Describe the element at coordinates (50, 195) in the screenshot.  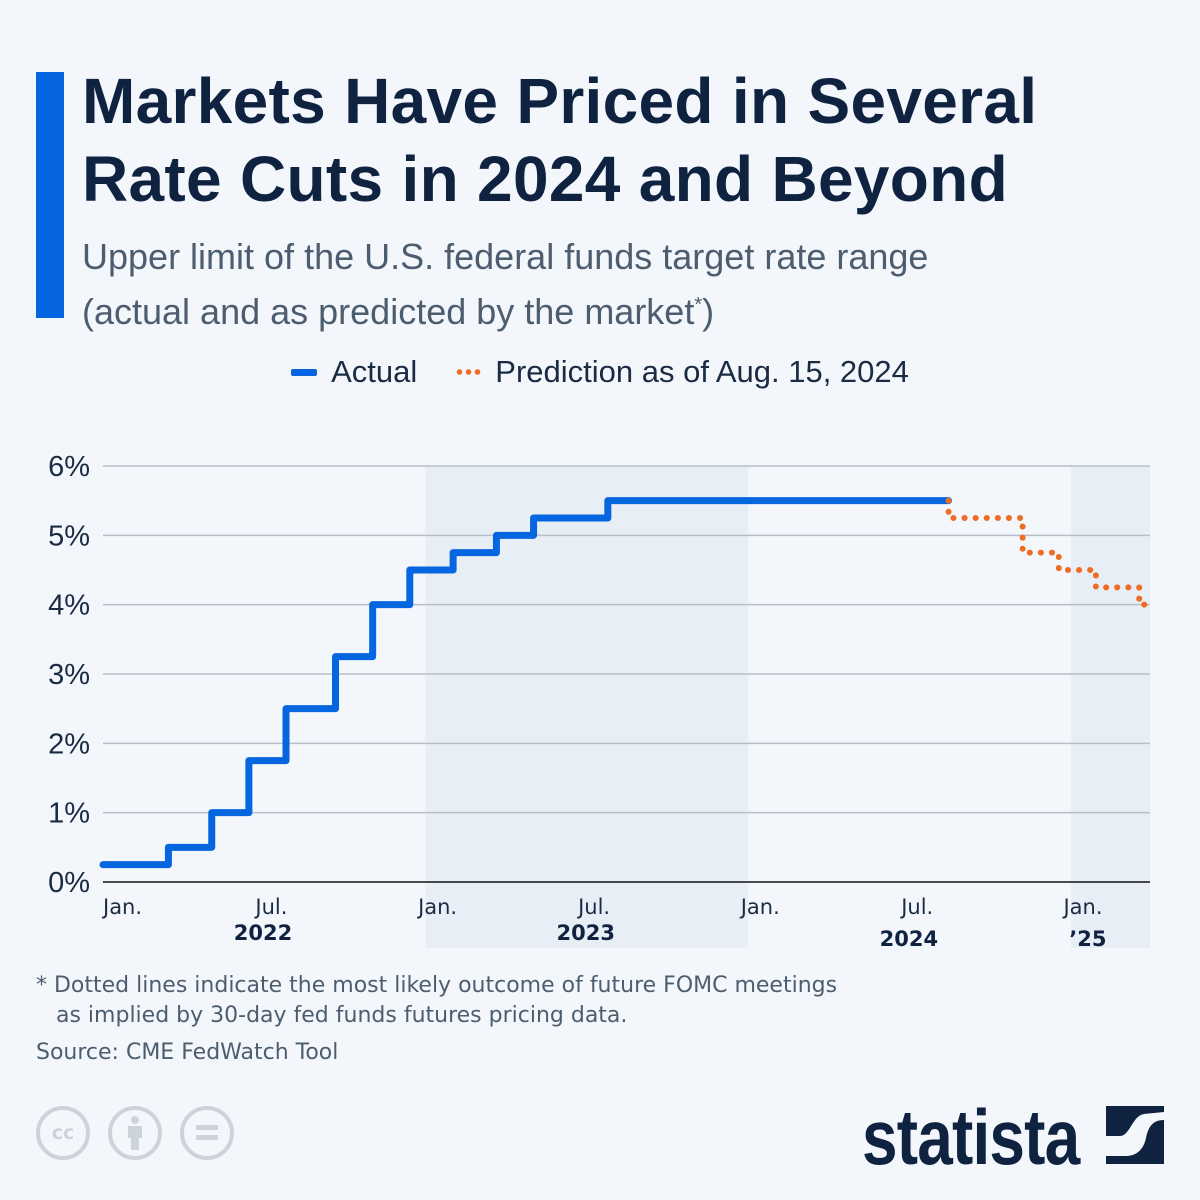
I see `accent-bar` at that location.